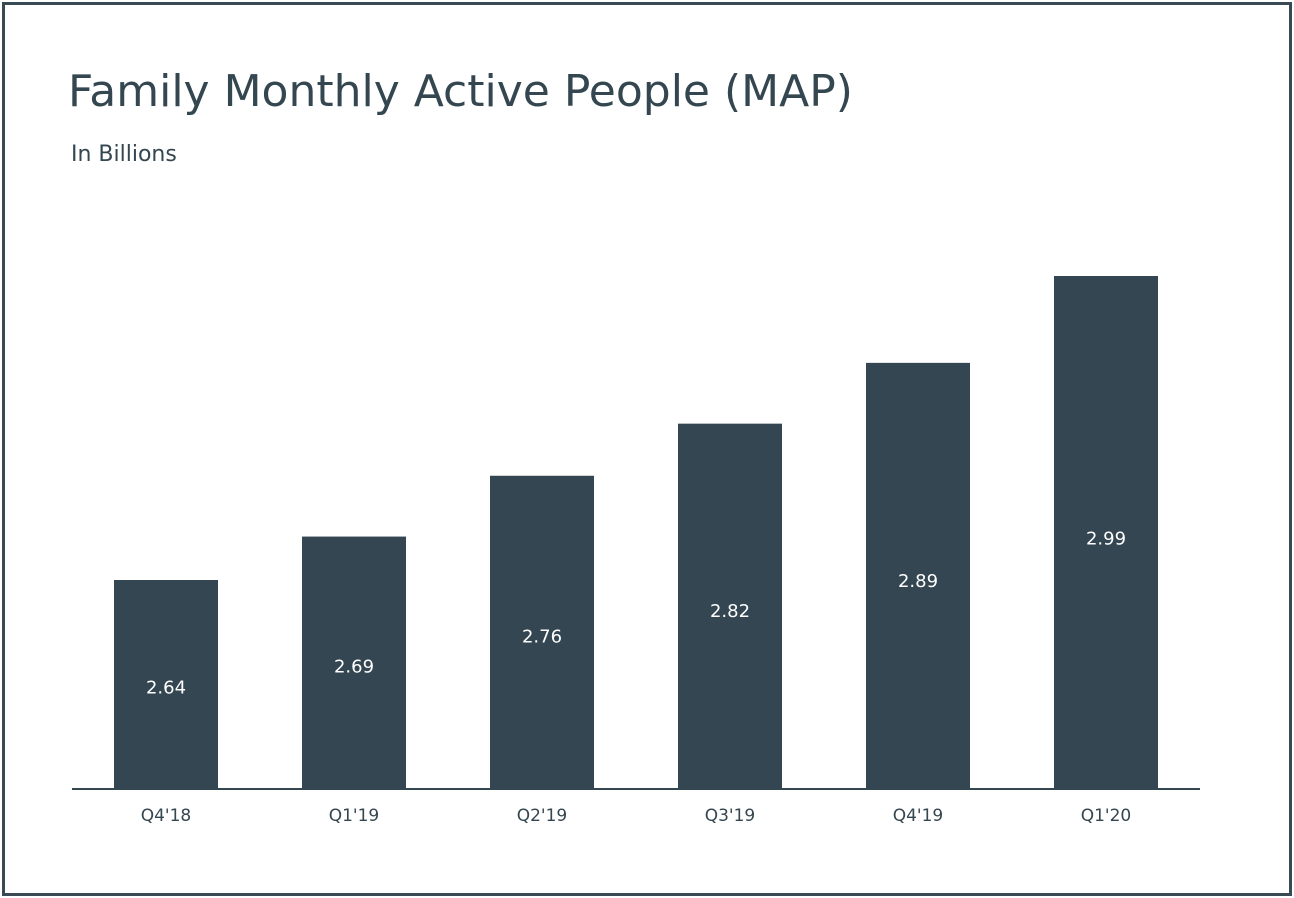 The height and width of the screenshot is (898, 1294). I want to click on x-tick-label-5: Q1'20, so click(1106, 816).